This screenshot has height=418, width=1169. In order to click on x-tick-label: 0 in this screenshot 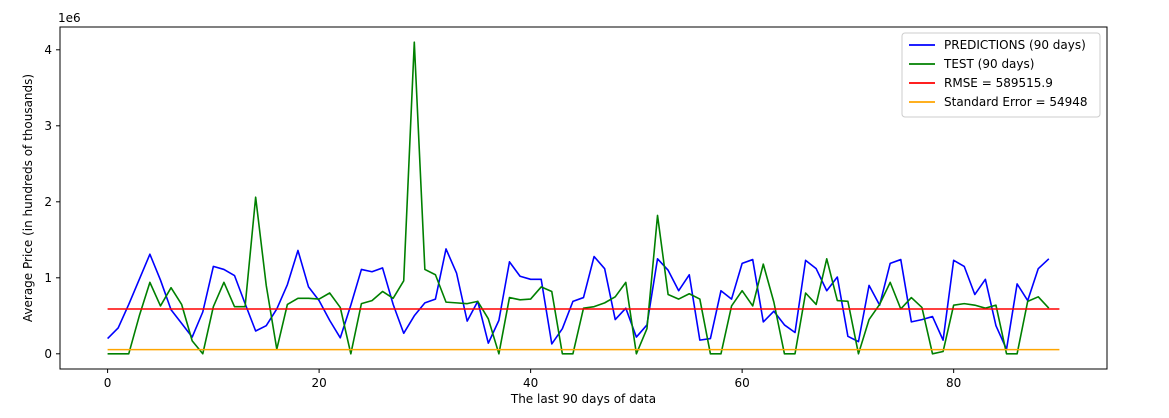, I will do `click(108, 383)`.